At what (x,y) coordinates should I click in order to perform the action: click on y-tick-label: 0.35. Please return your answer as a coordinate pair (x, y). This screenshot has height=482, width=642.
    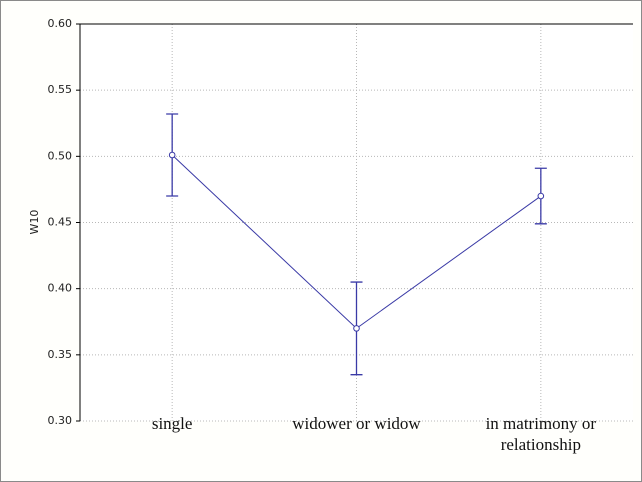
    Looking at the image, I should click on (60, 354).